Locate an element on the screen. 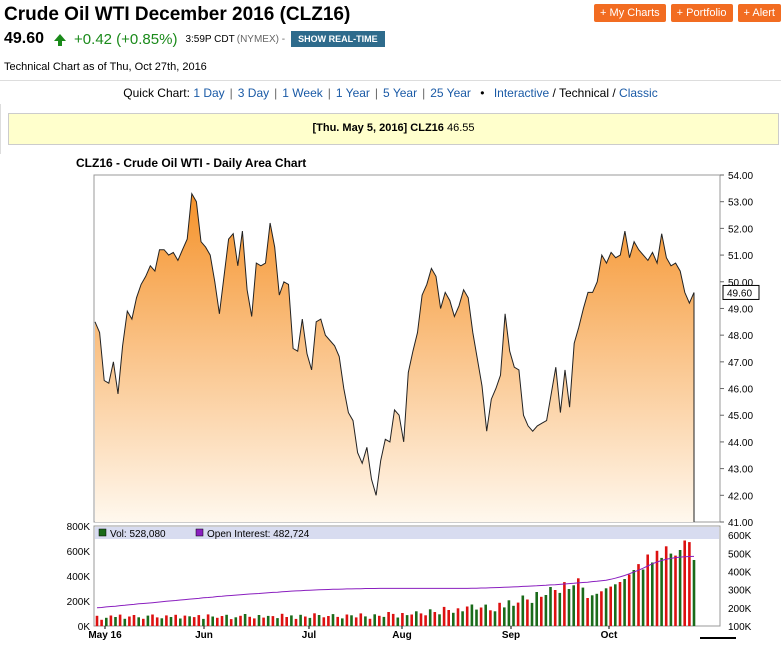  last-price-marker-label: 49.60 is located at coordinates (739, 293).